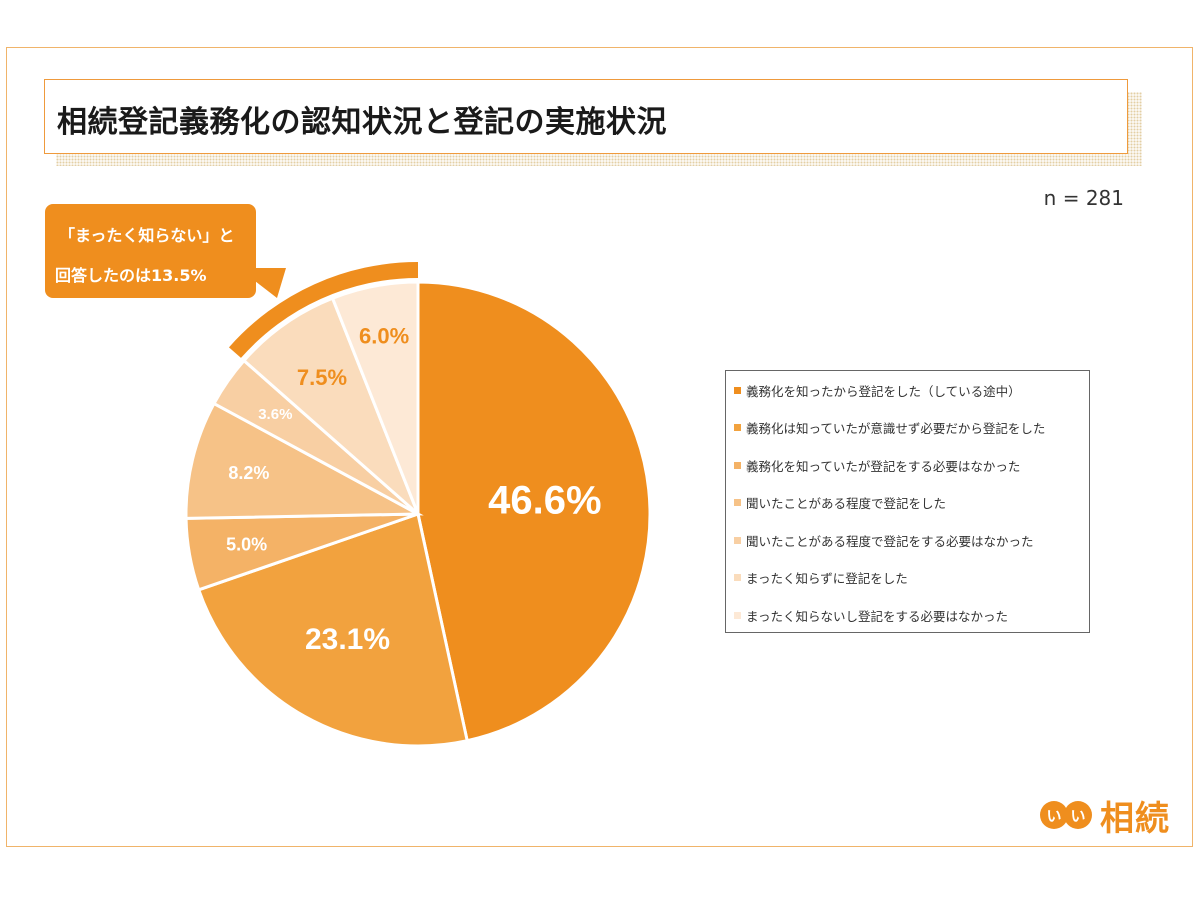 The width and height of the screenshot is (1200, 900). What do you see at coordinates (384, 336) in the screenshot?
I see `slice-value-label-7: 6.0%` at bounding box center [384, 336].